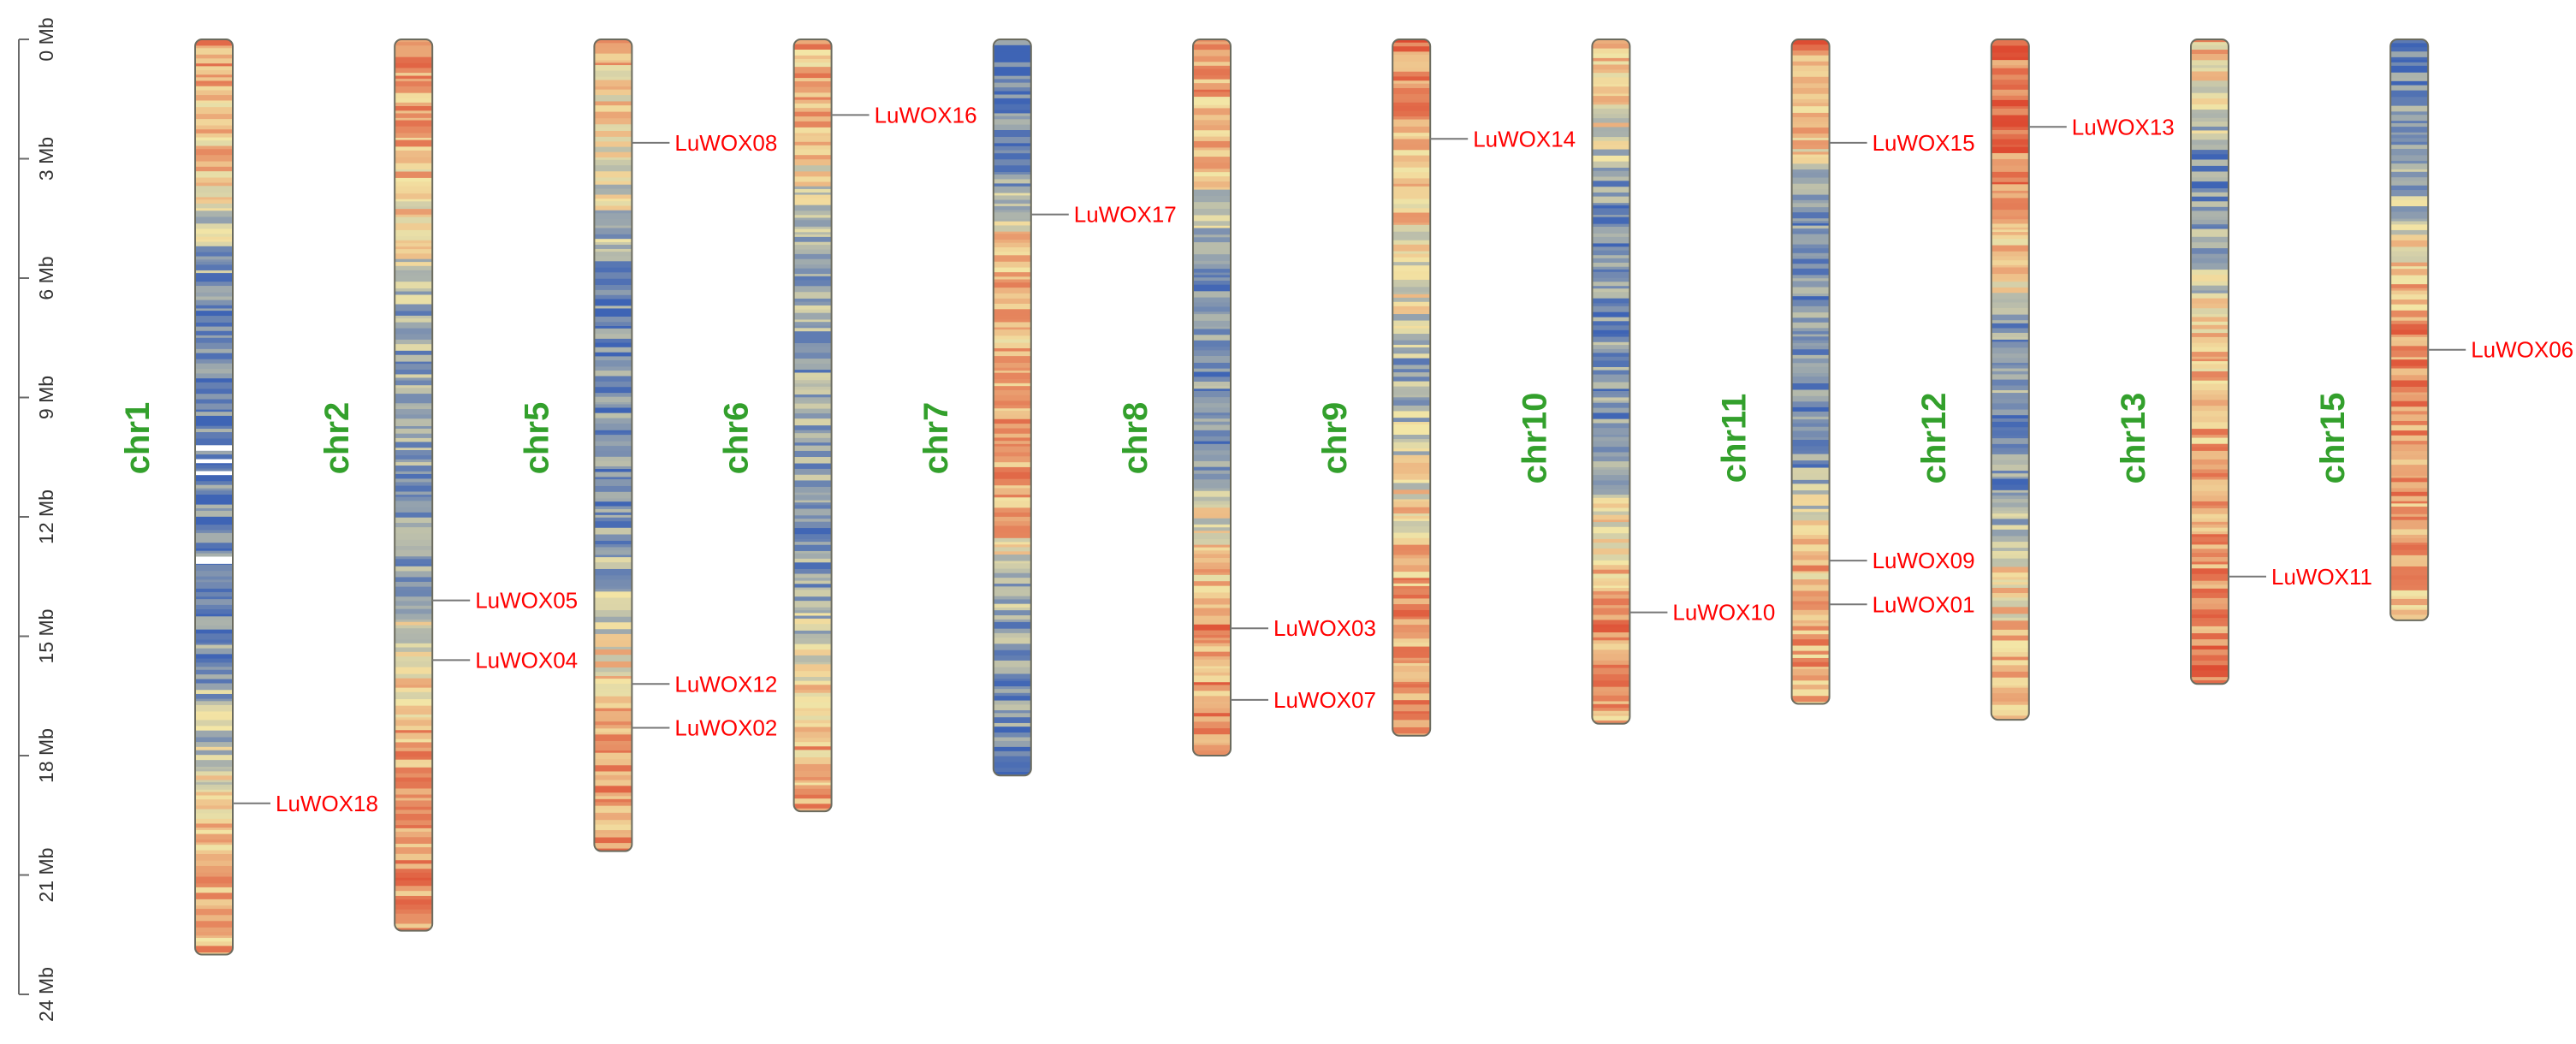 The height and width of the screenshot is (1044, 2576). I want to click on chromosome-label: chr6, so click(737, 439).